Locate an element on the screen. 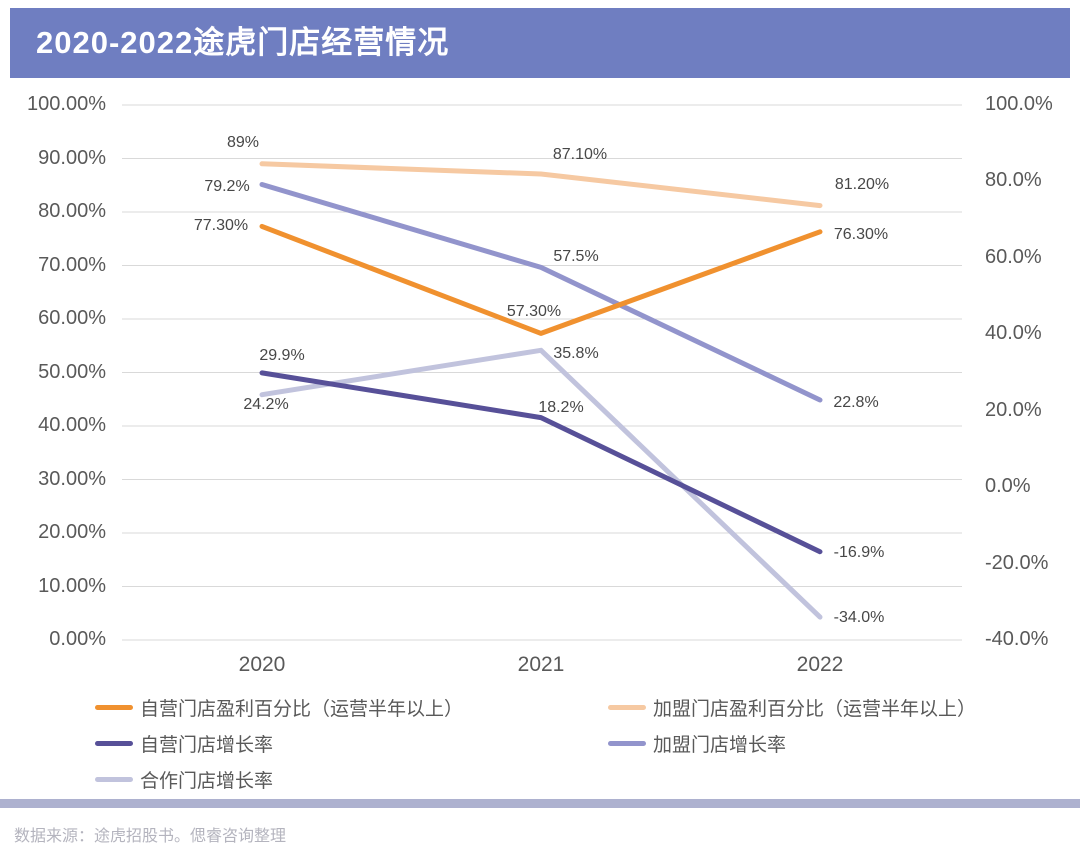  footer-divider is located at coordinates (540, 803).